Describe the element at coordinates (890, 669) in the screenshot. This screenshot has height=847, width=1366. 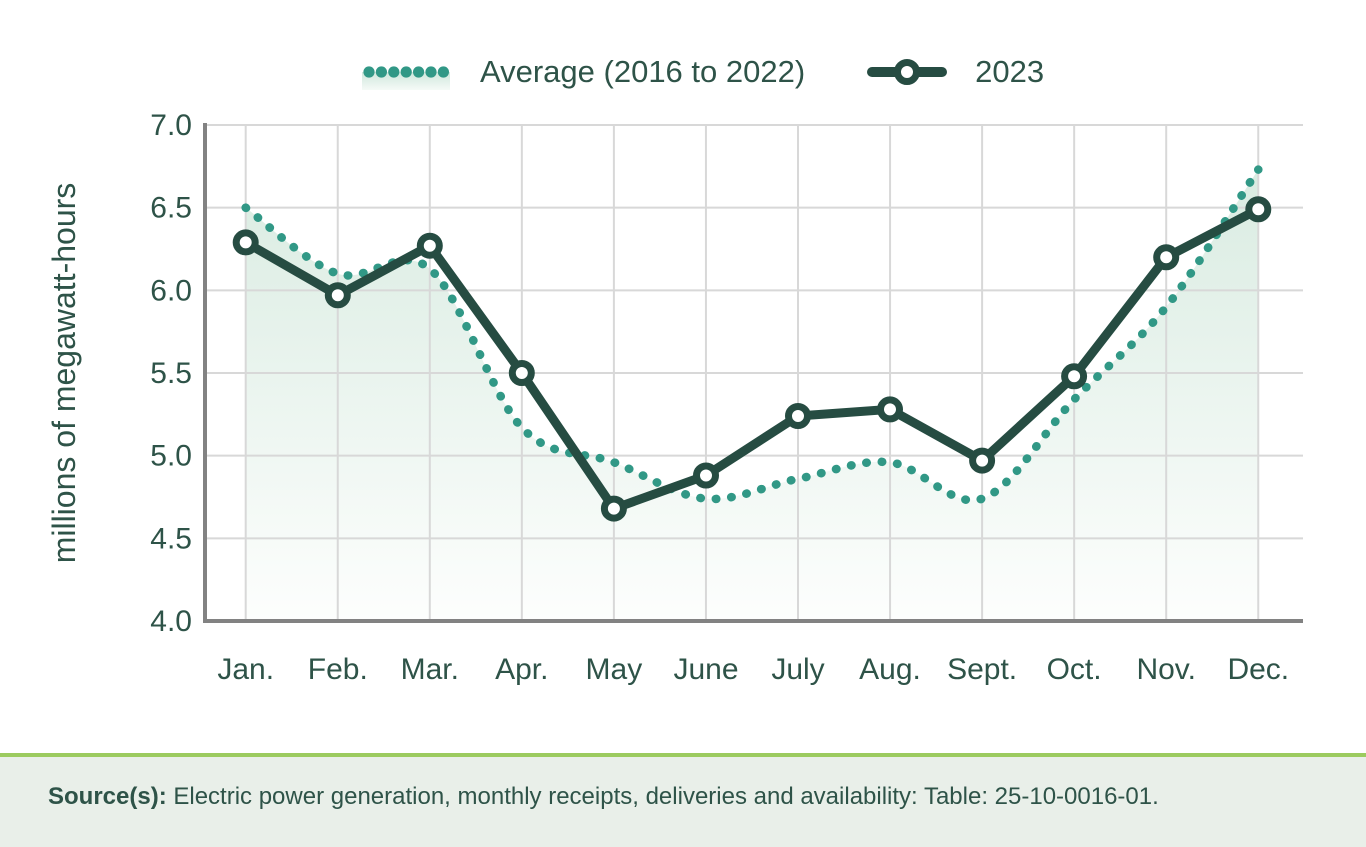
I see `x-tick-label: Aug.` at that location.